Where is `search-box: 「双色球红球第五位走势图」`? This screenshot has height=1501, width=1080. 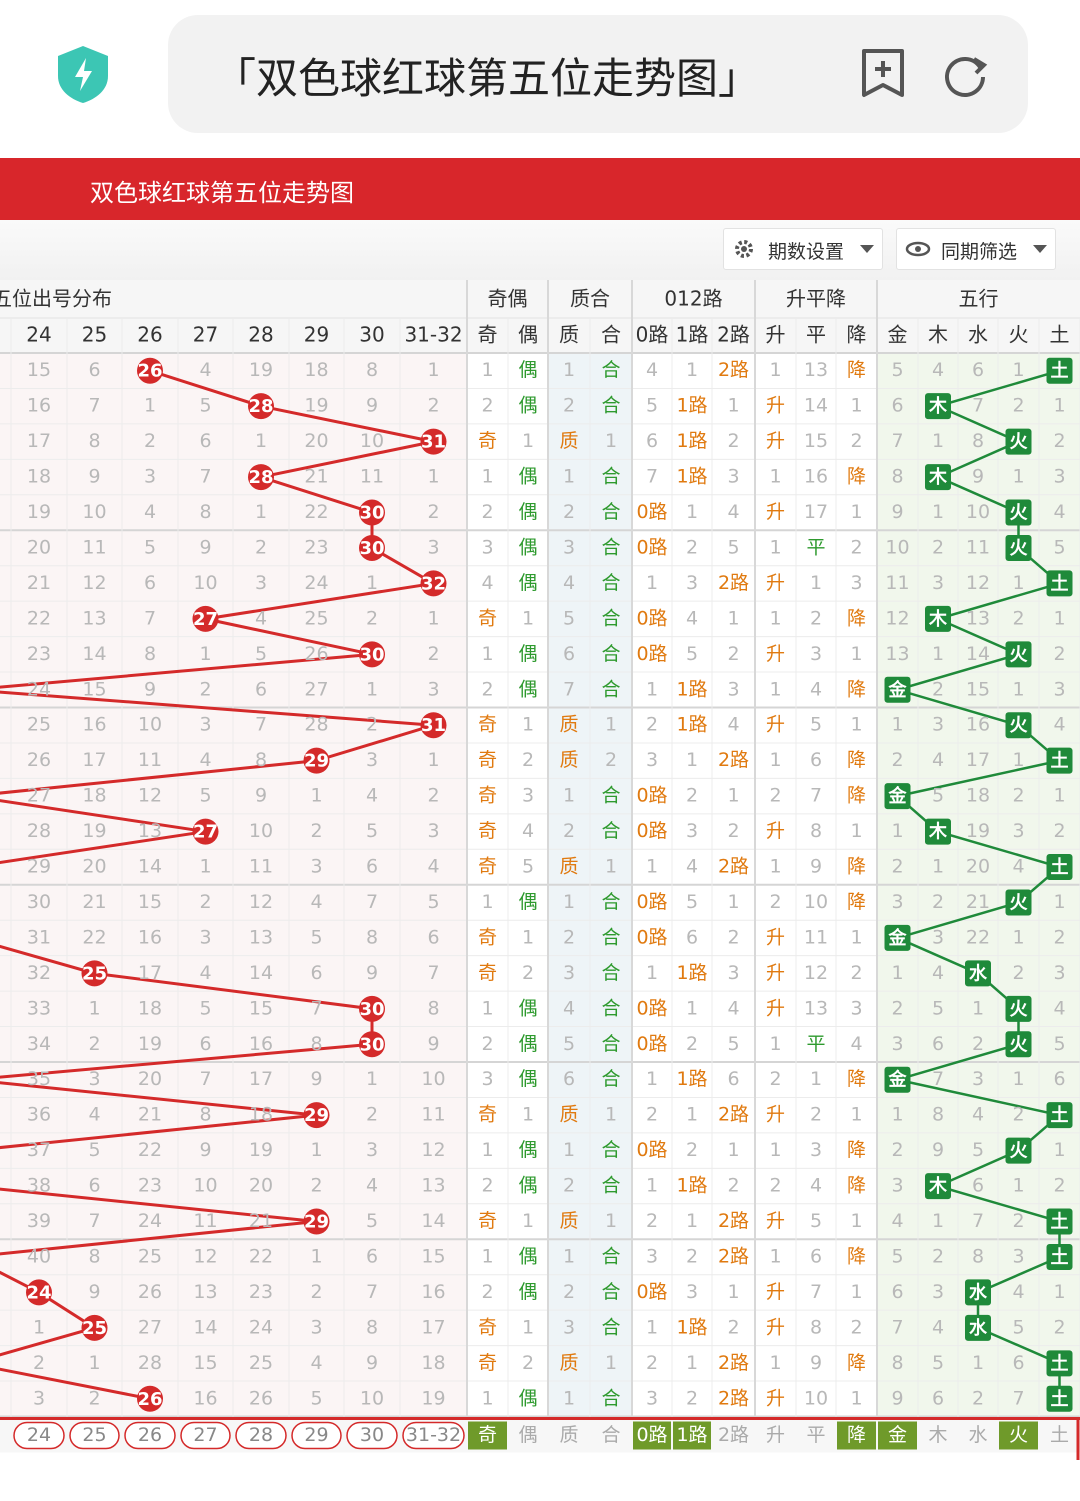
search-box: 「双色球红球第五位走势图」 is located at coordinates (598, 74).